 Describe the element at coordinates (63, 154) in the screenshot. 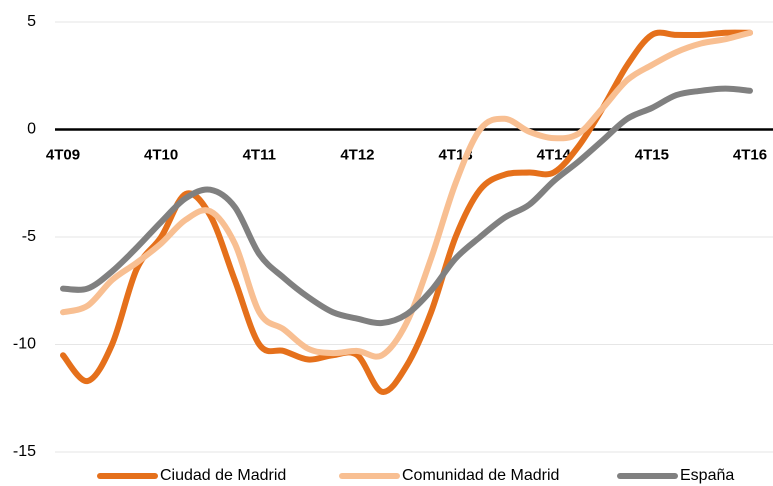

I see `x-tick-label: 4T09` at that location.